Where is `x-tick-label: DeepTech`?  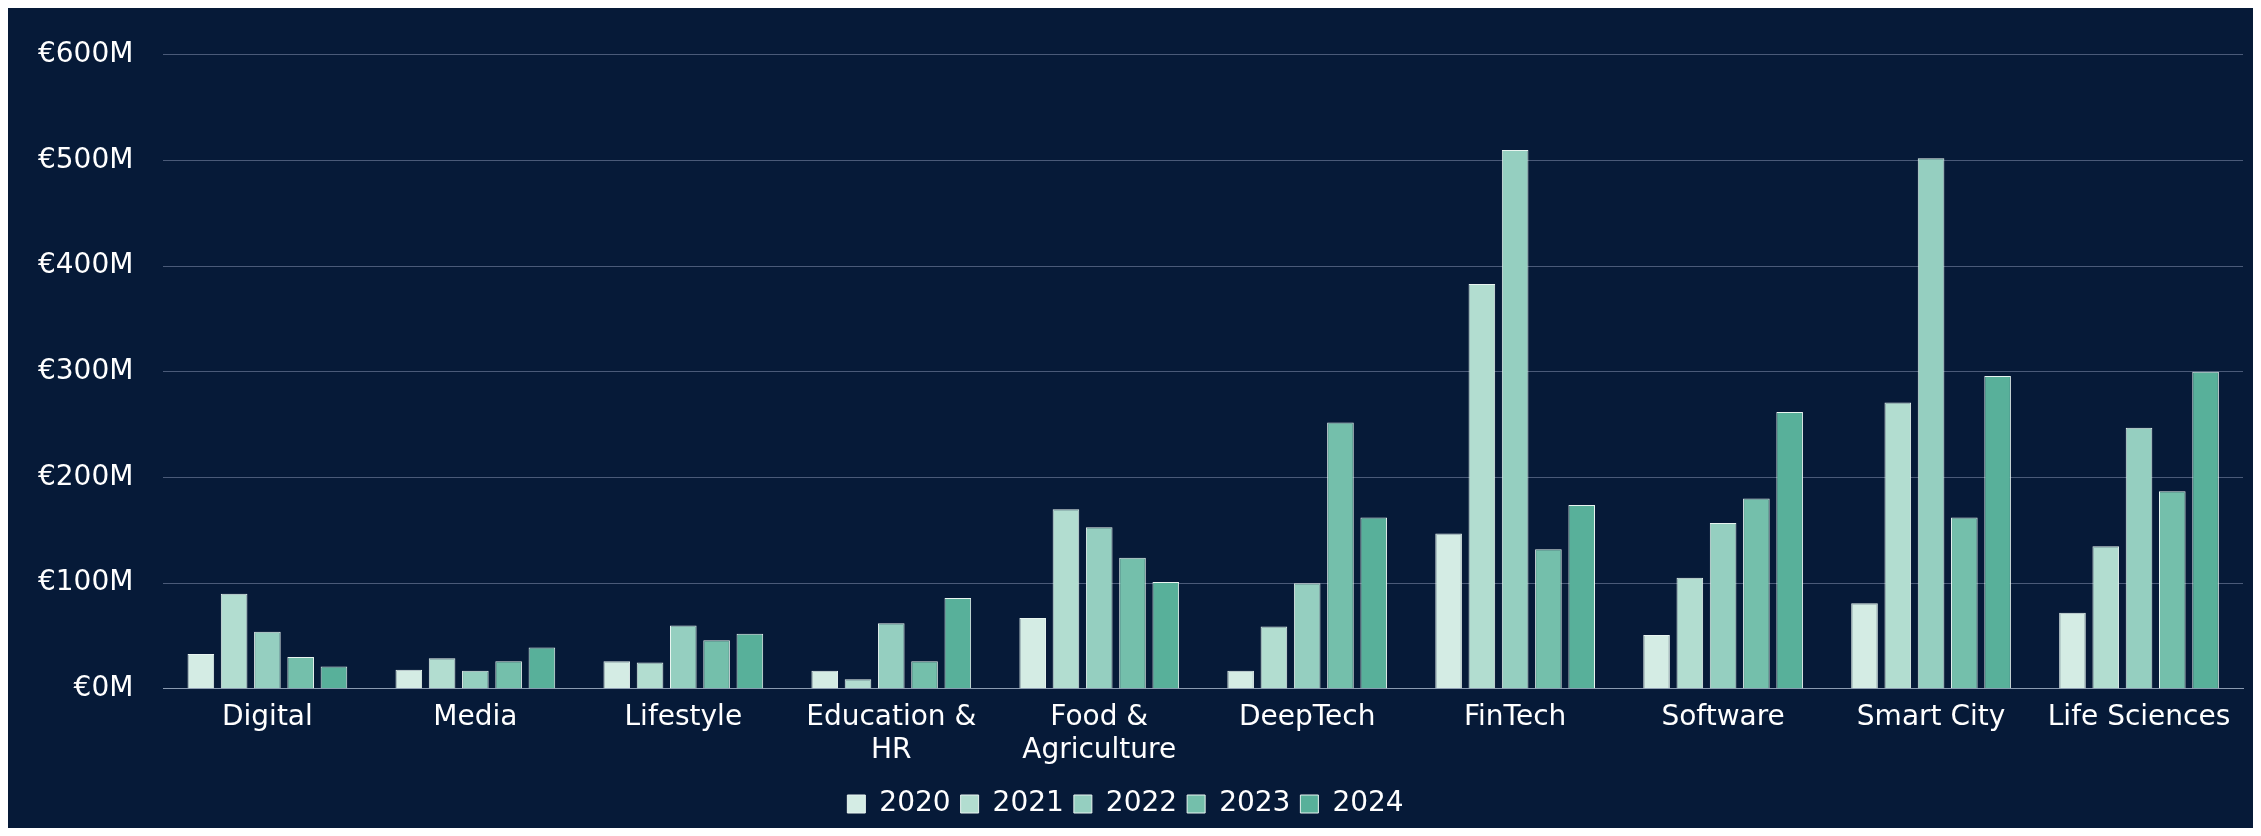
x-tick-label: DeepTech is located at coordinates (1307, 715).